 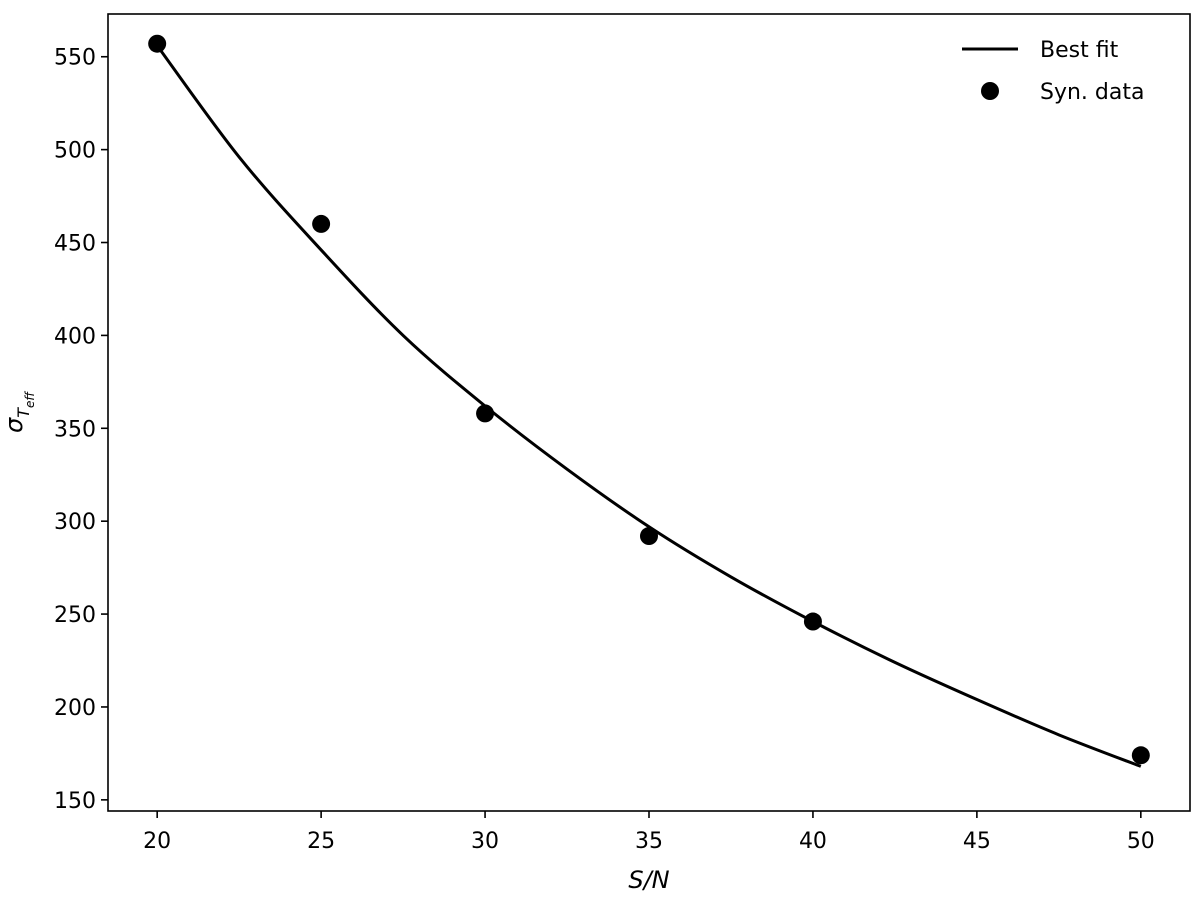 I want to click on legend-label-best-fit: Best fit, so click(x=1079, y=50).